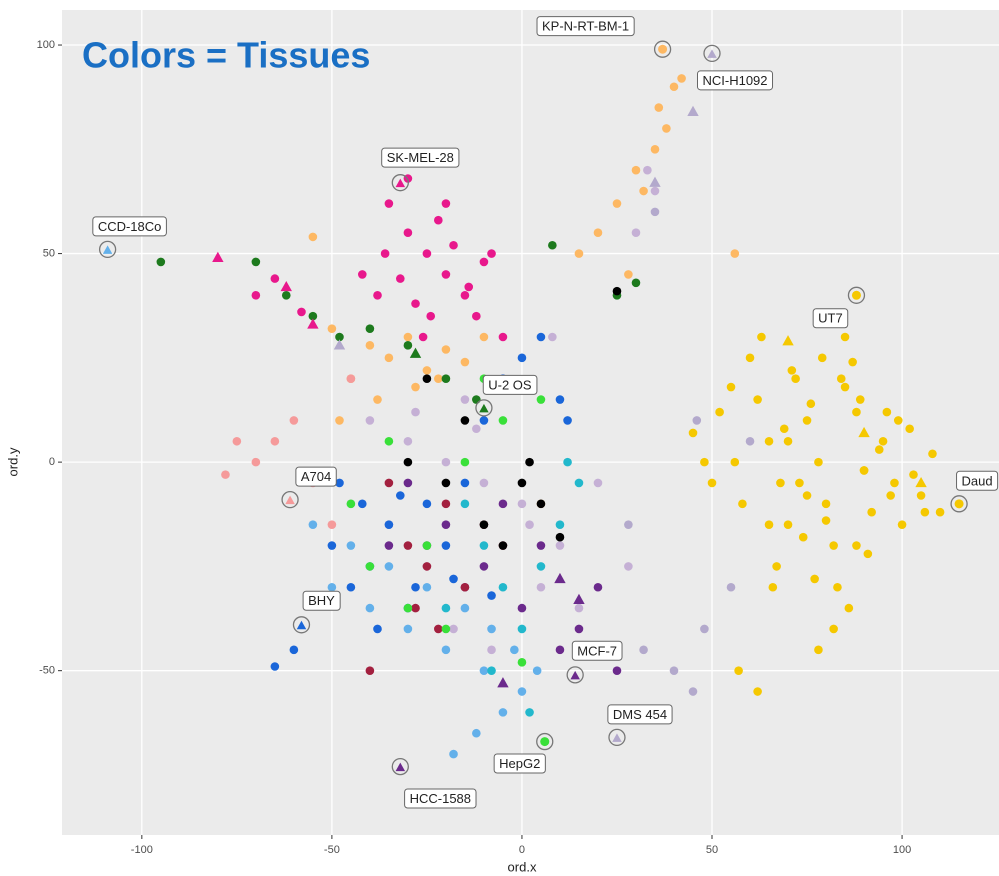 This screenshot has height=876, width=999. Describe the element at coordinates (420, 169) in the screenshot. I see `annotation: SK-MEL-28` at that location.